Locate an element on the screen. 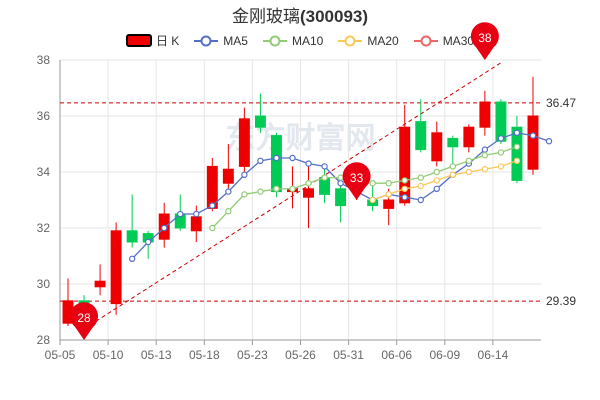 Image resolution: width=600 pixels, height=400 pixels. legend-item-ma20: MA20 is located at coordinates (368, 40).